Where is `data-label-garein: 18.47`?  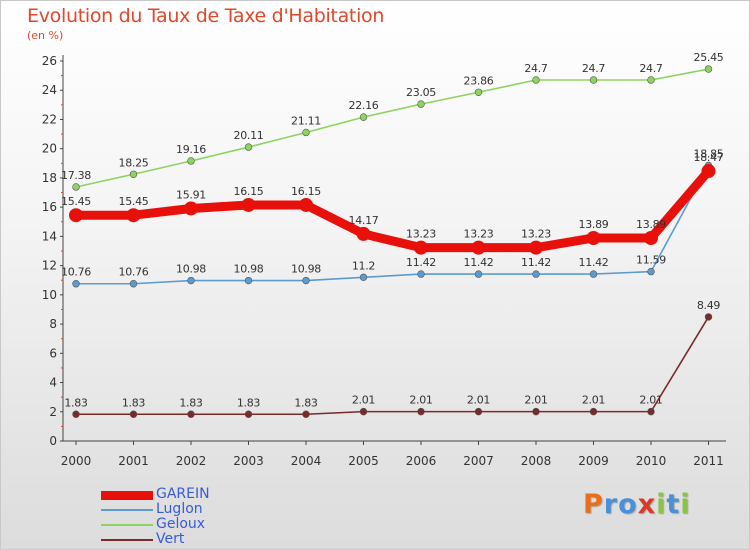
data-label-garein: 18.47 is located at coordinates (709, 157).